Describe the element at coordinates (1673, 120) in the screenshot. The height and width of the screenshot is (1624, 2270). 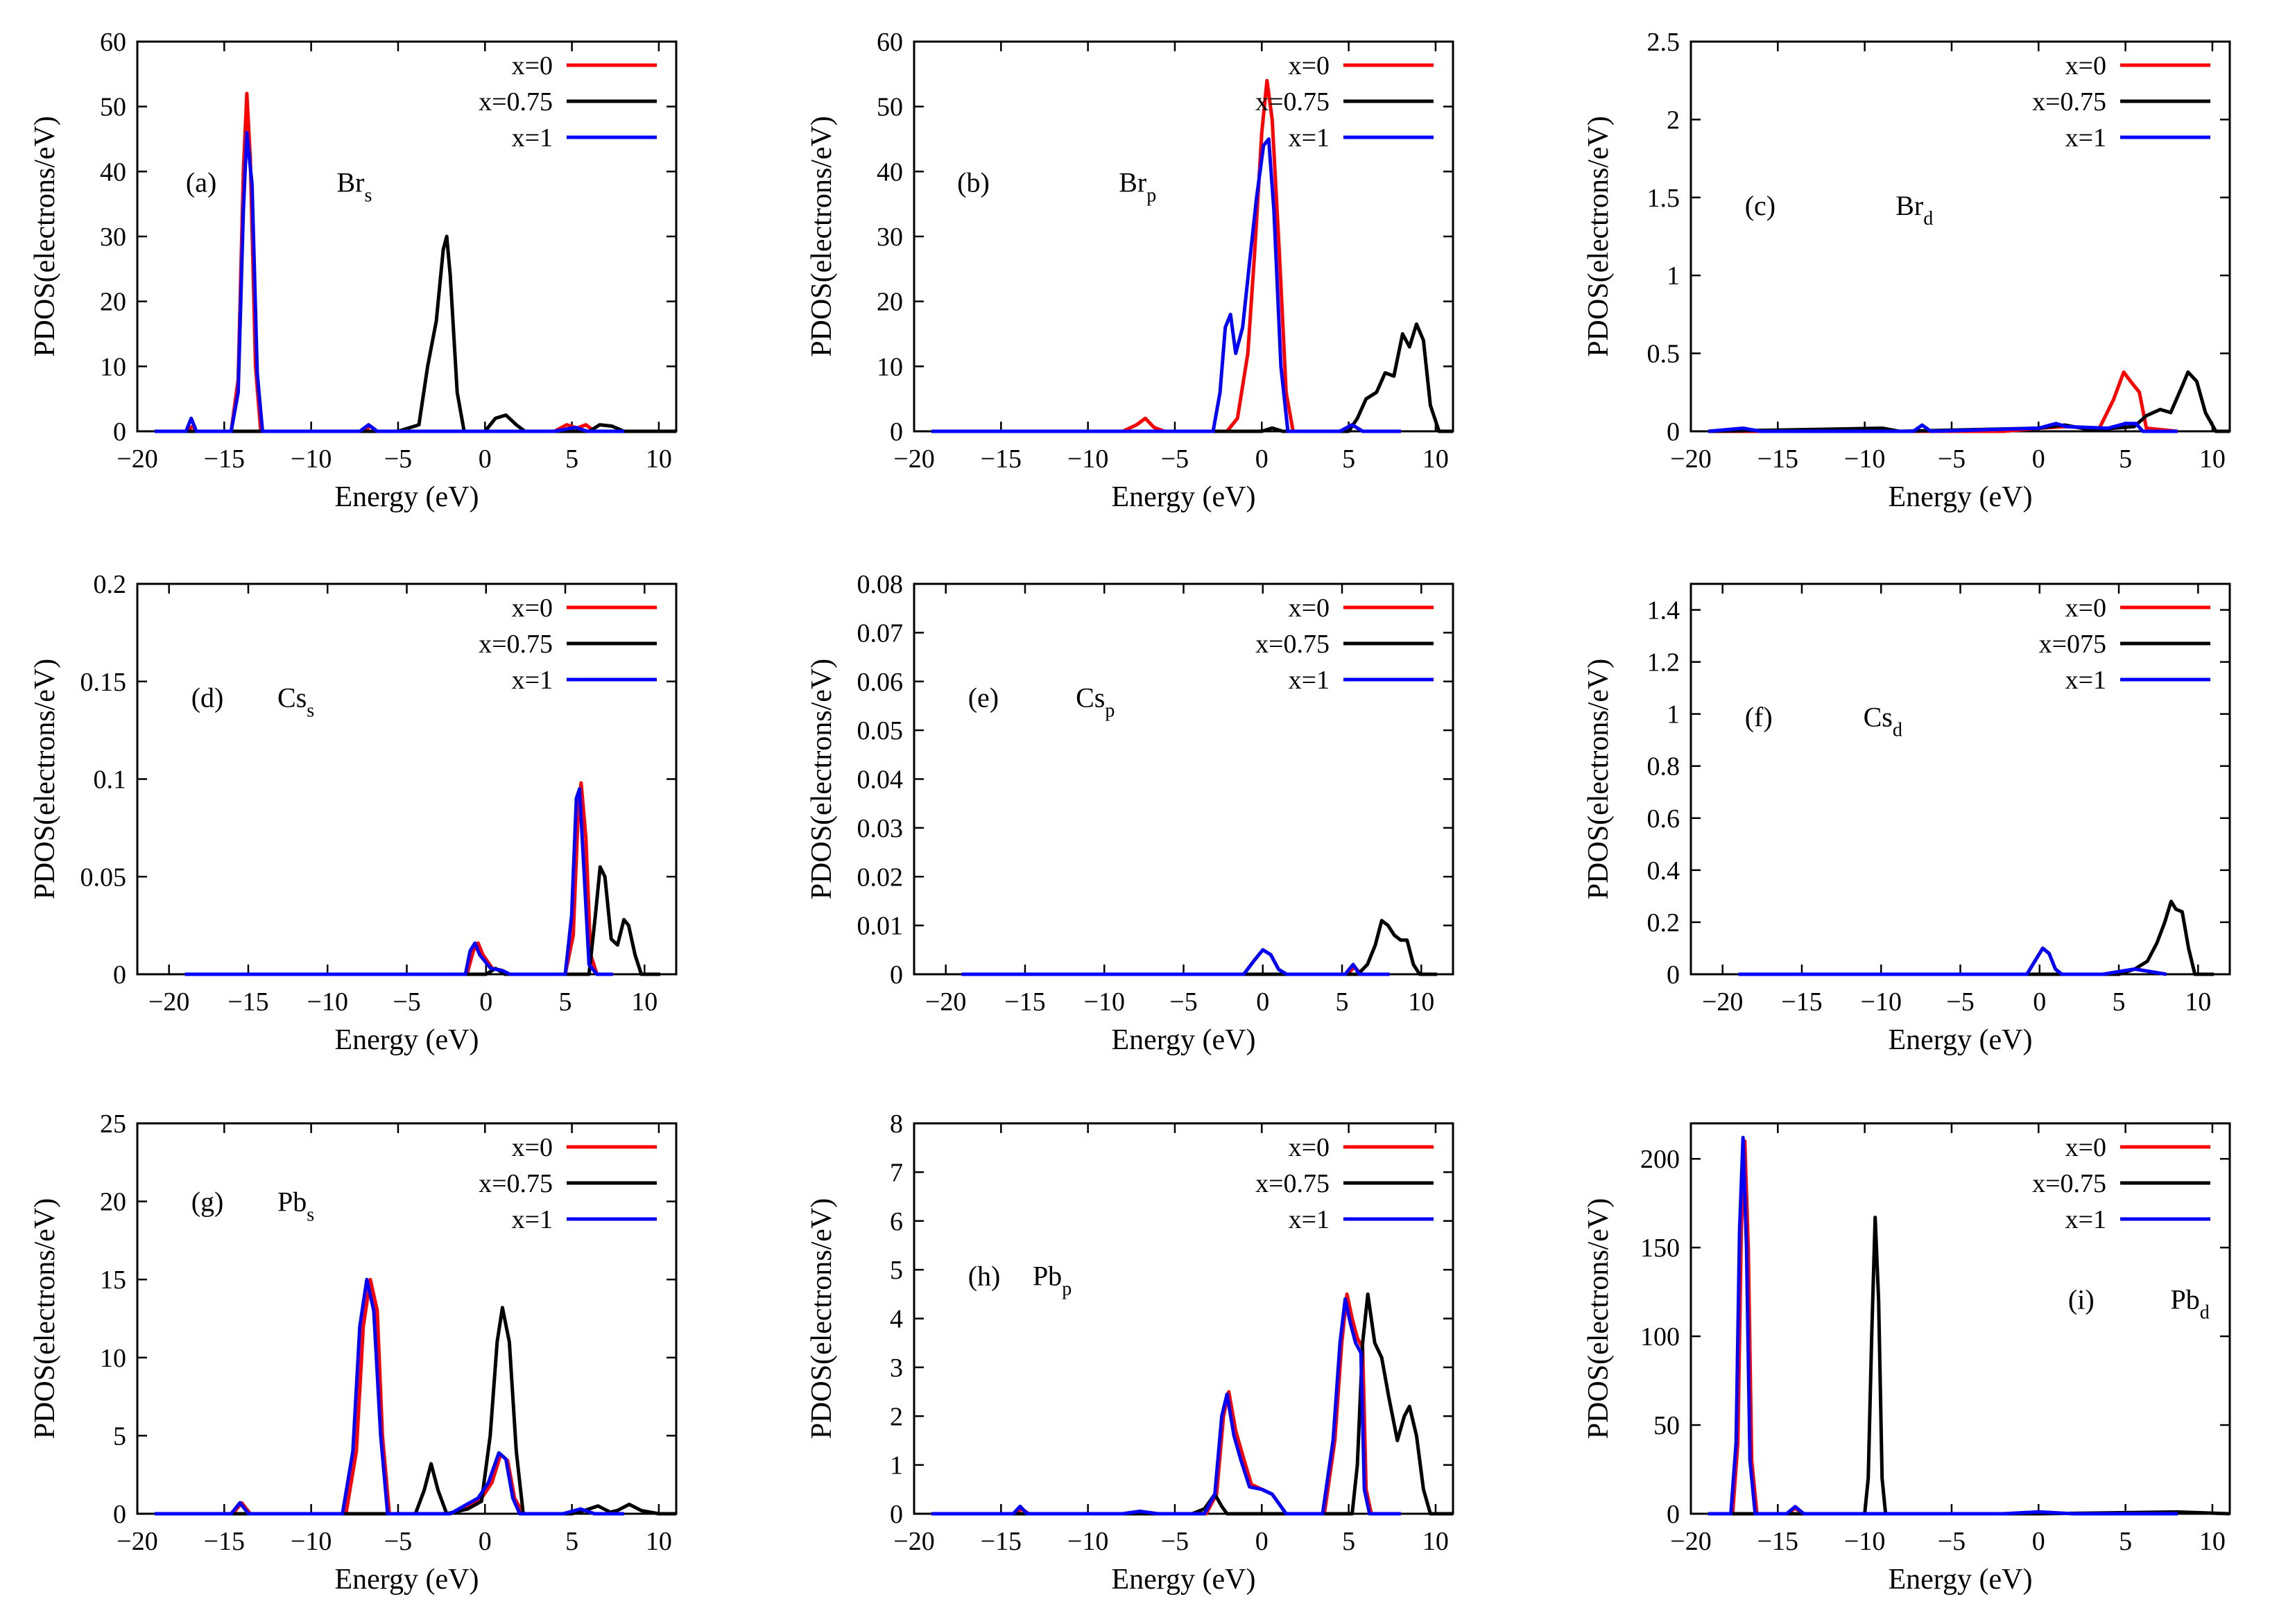
I see `y-tick-label: 2` at that location.